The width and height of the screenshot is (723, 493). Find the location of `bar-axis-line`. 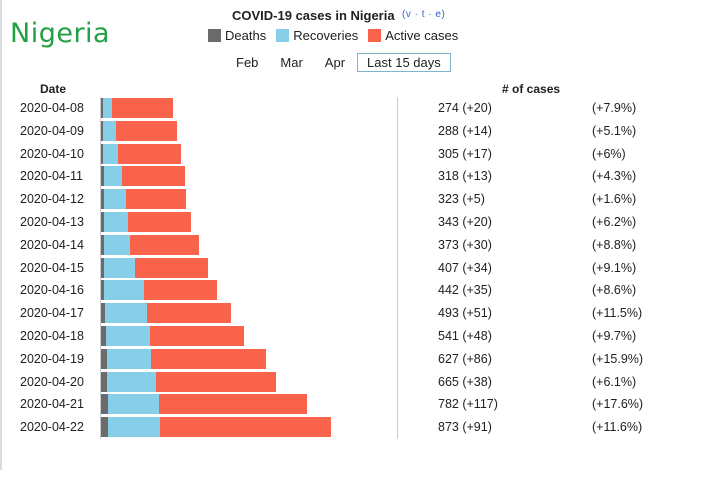

bar-axis-line is located at coordinates (100, 268).